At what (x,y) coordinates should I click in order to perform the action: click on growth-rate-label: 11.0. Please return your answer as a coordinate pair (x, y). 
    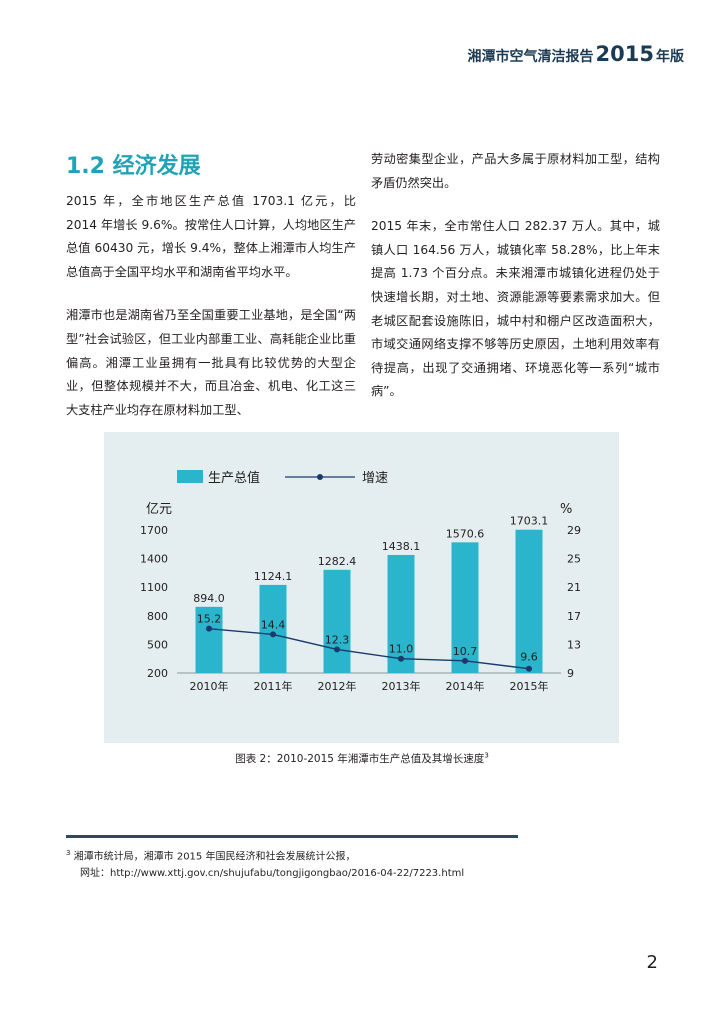
    Looking at the image, I should click on (401, 649).